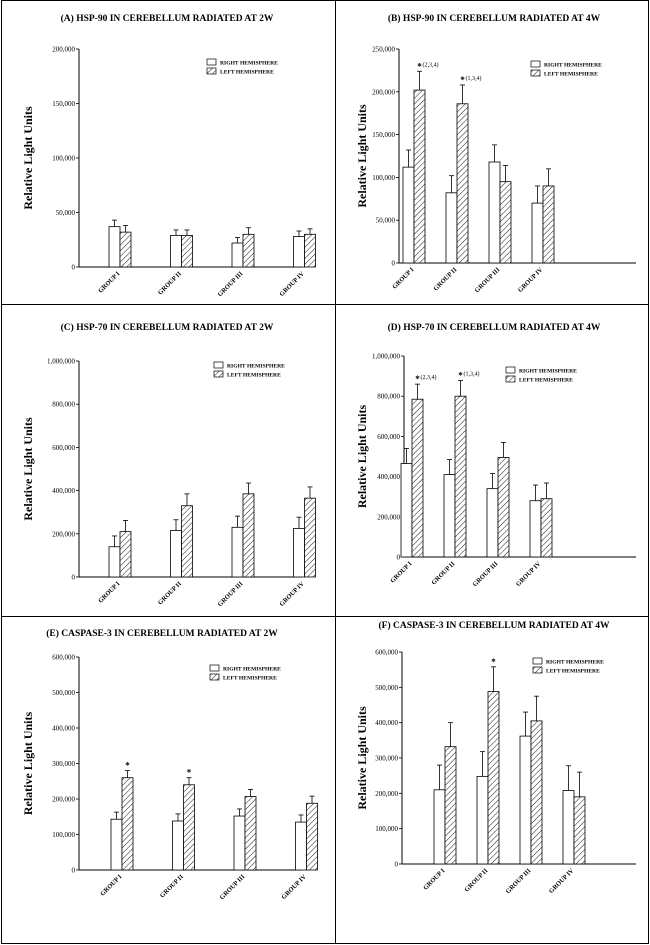 The width and height of the screenshot is (650, 945). Describe the element at coordinates (510, 370) in the screenshot. I see `chart-d-legend-right-swatch` at that location.